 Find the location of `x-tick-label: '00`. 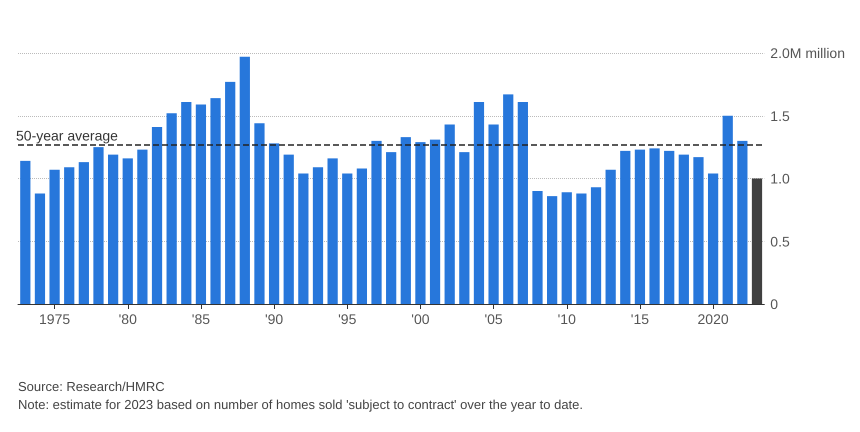

x-tick-label: '00 is located at coordinates (420, 319).